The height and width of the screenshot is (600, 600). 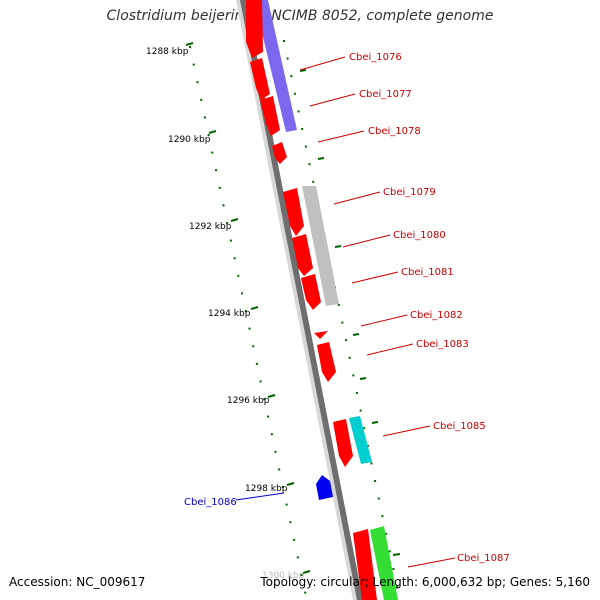 I want to click on scale-label: 1290 kbp, so click(x=189, y=140).